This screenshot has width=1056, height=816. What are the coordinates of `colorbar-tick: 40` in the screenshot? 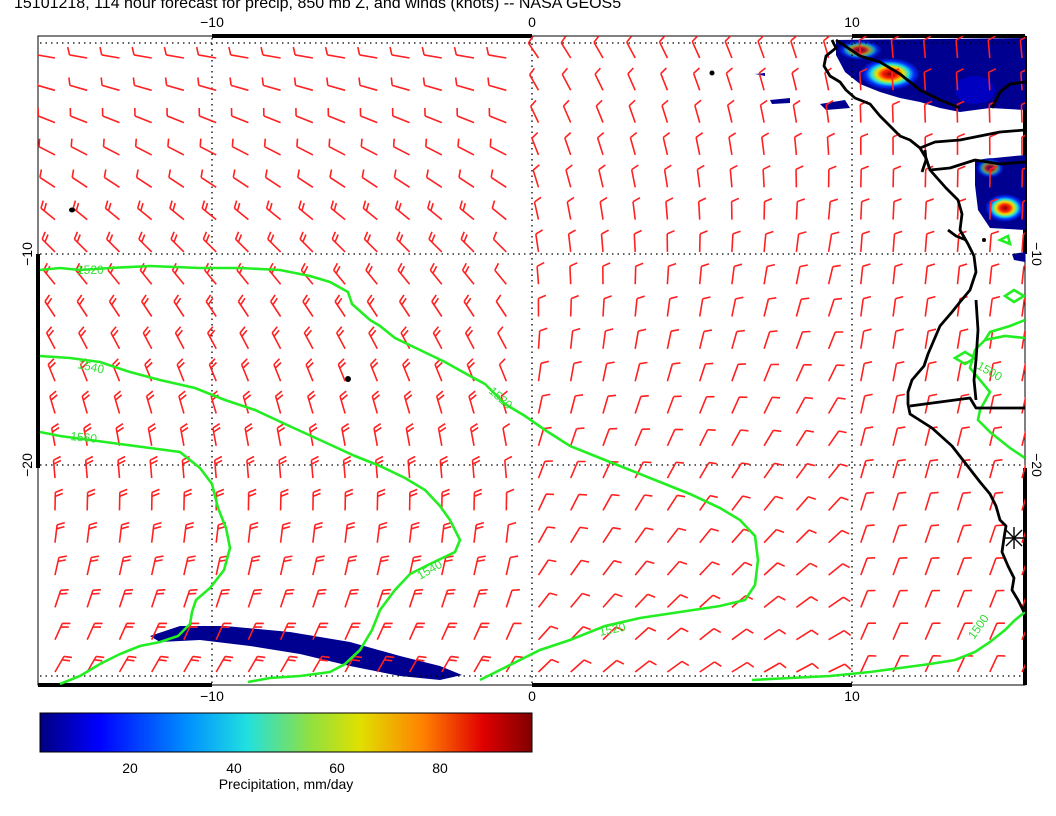 It's located at (234, 768).